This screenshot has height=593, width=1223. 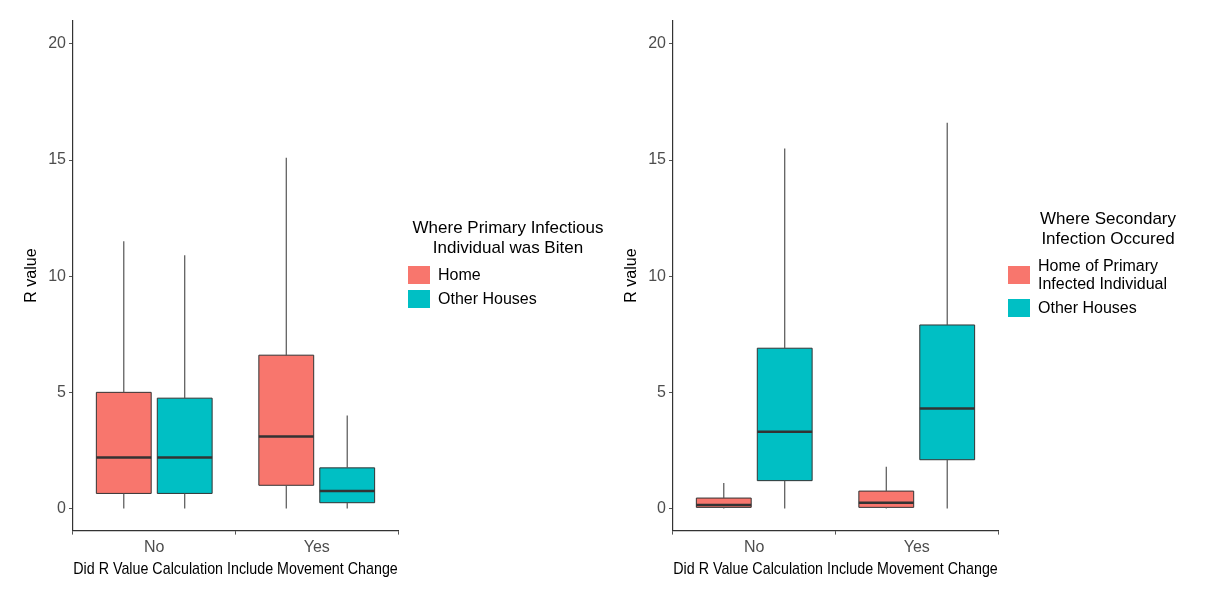 I want to click on legend-label: Home, so click(x=459, y=274).